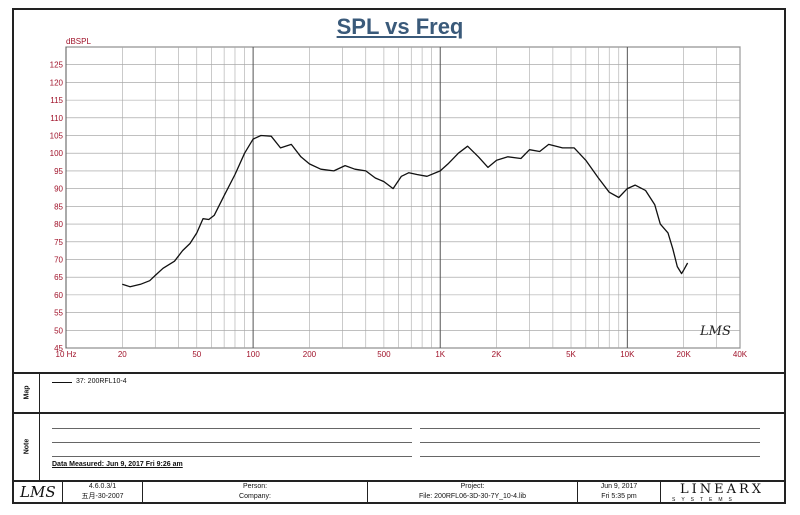 This screenshot has height=515, width=800. What do you see at coordinates (57, 153) in the screenshot?
I see `y-tick-label: 100` at bounding box center [57, 153].